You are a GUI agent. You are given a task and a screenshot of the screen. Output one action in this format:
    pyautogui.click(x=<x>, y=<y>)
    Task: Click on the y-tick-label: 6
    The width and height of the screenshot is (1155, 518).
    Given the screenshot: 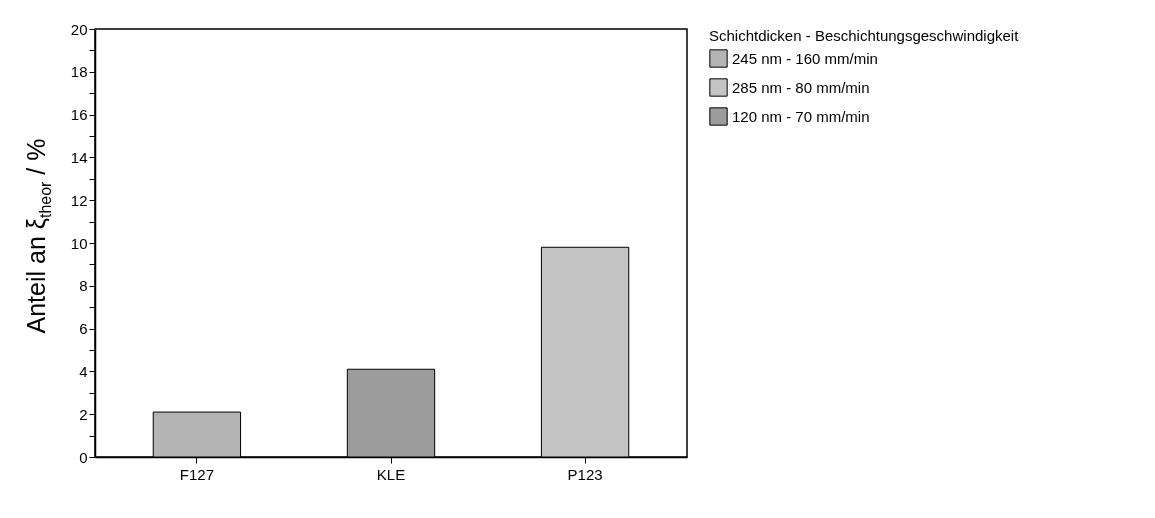 What is the action you would take?
    pyautogui.click(x=83, y=329)
    